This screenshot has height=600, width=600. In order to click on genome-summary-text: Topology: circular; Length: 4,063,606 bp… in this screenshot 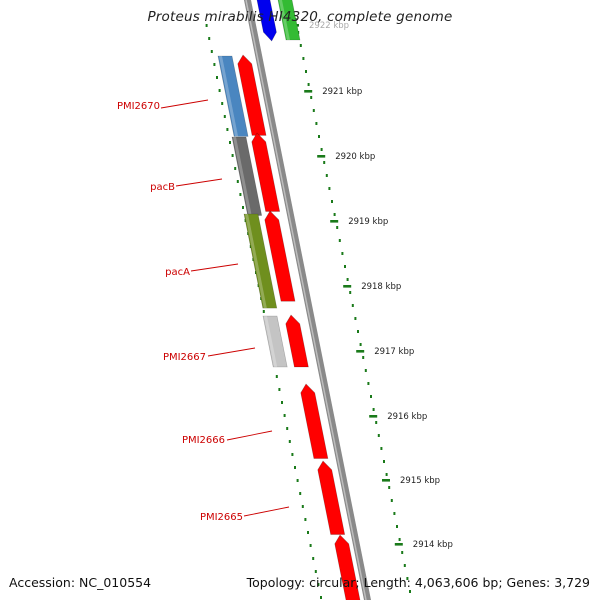, I will do `click(418, 582)`.